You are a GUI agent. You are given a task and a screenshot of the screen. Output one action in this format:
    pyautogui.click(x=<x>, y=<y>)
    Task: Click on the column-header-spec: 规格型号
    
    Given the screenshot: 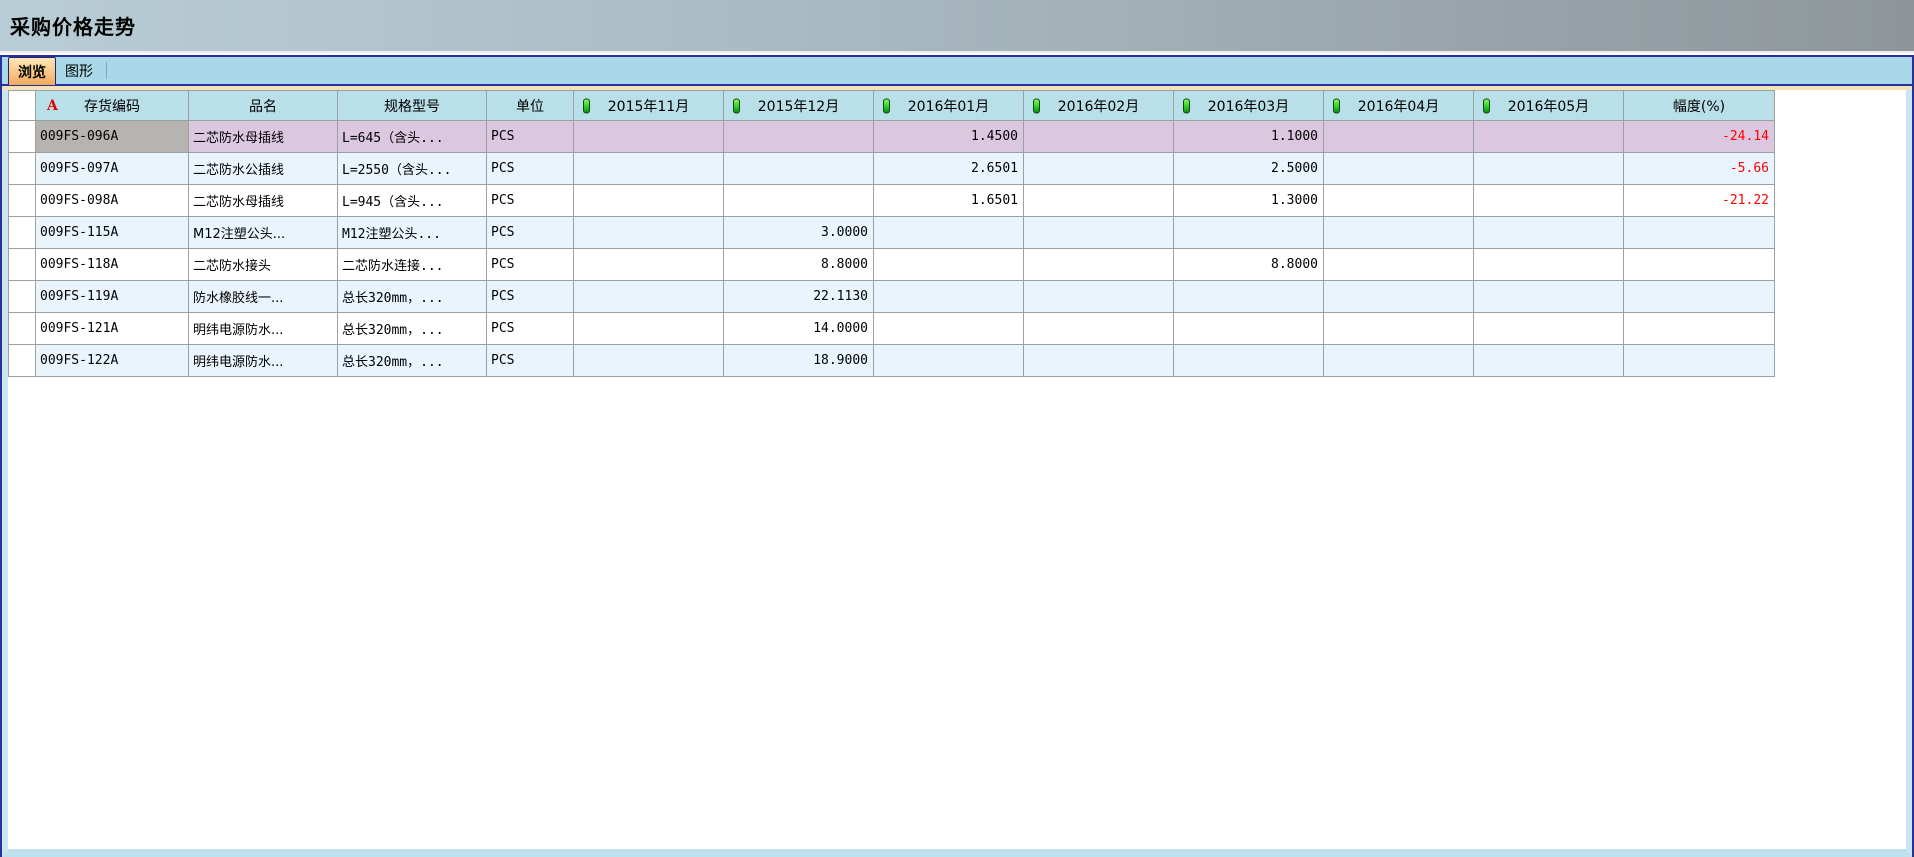 What is the action you would take?
    pyautogui.click(x=412, y=105)
    